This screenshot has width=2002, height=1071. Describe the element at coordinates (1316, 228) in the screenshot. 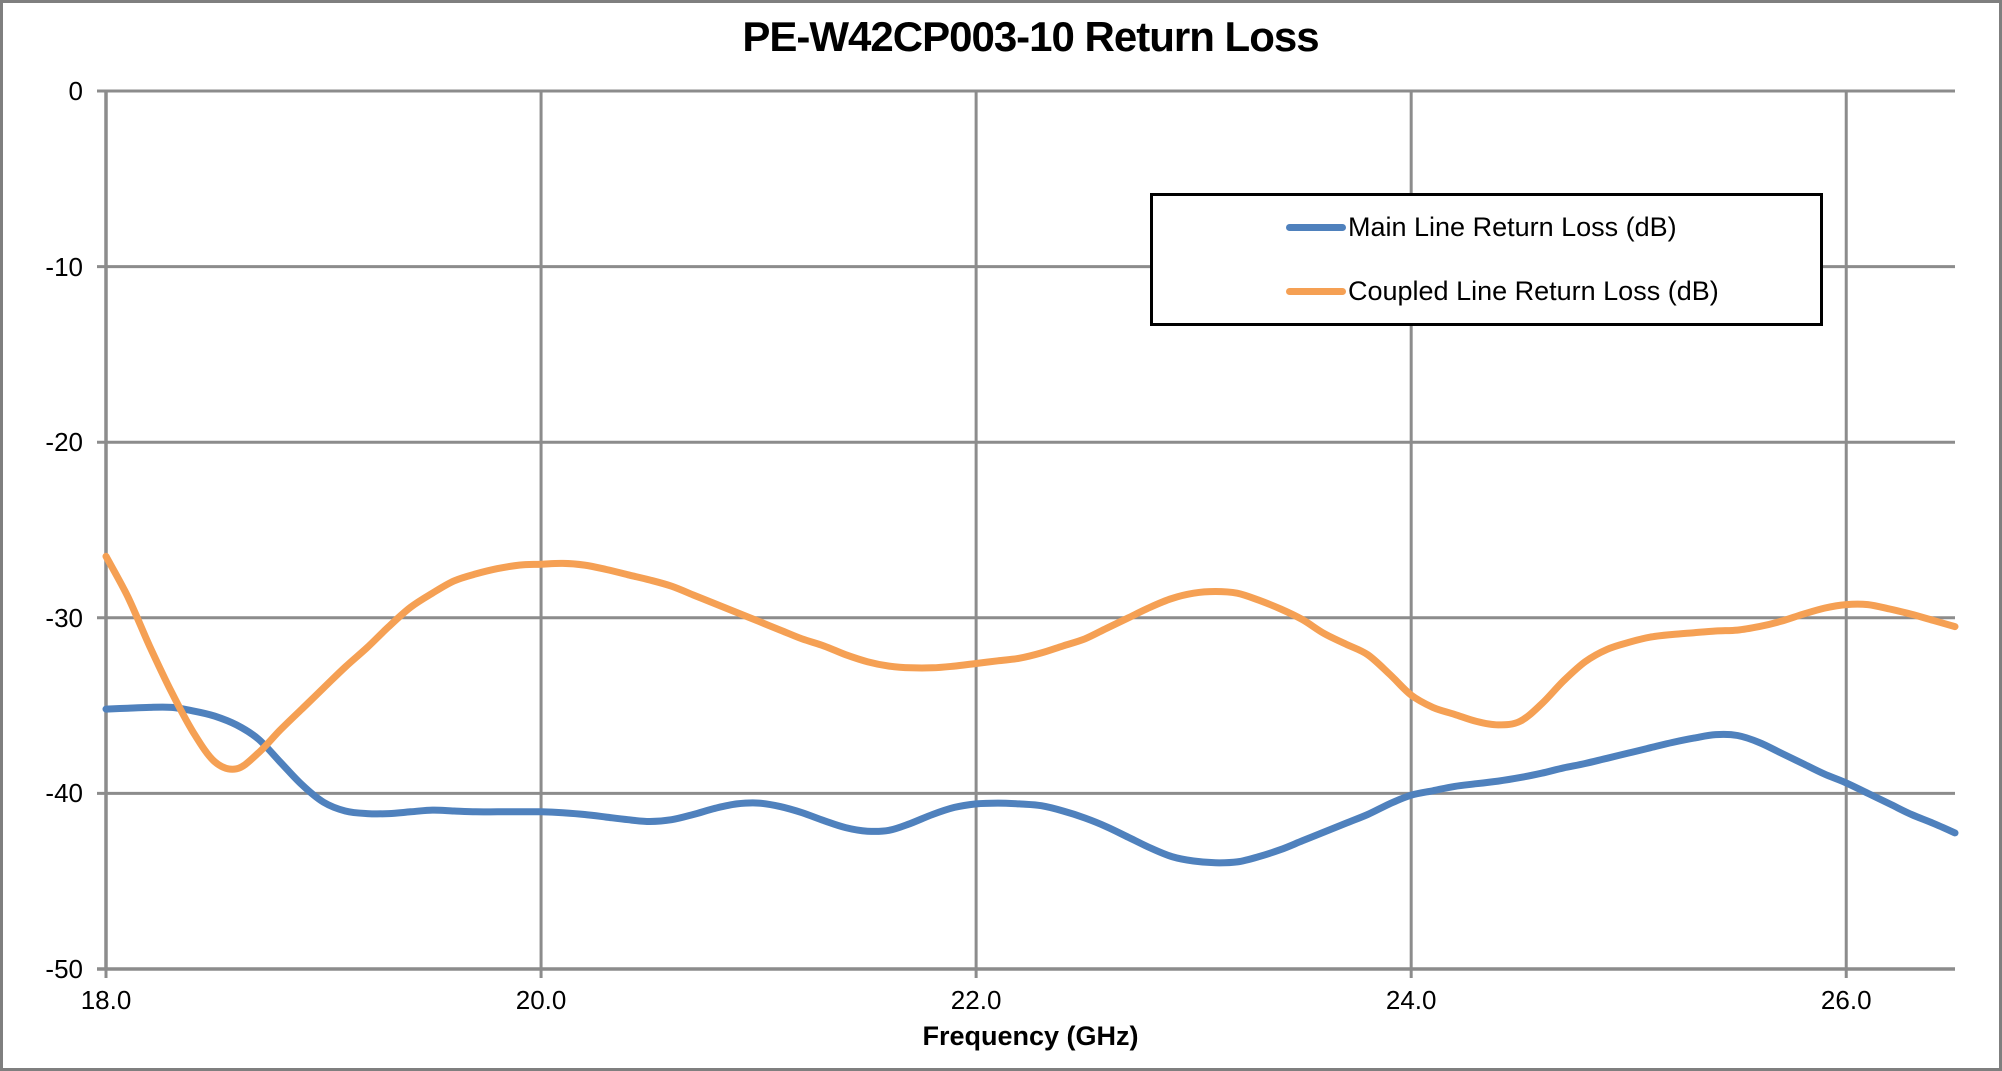

I see `legend-swatch-main-line-icon` at that location.